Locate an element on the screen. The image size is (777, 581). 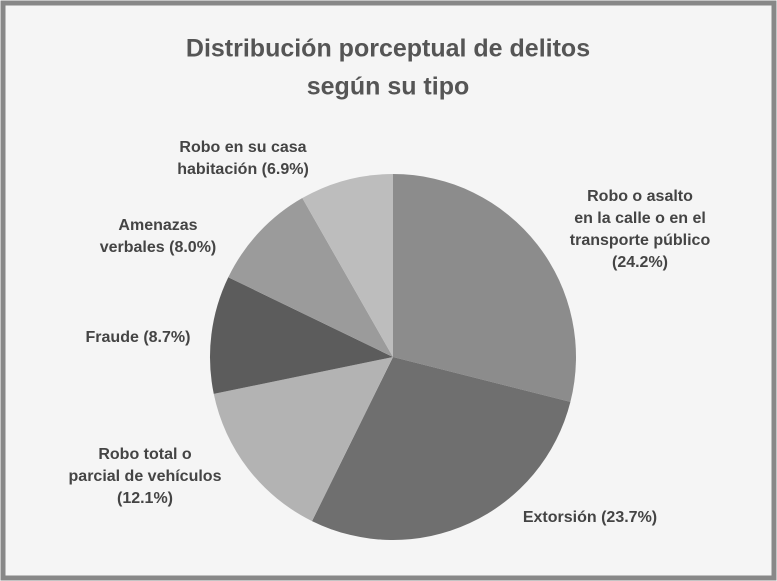
slice-label: verbales (8.0%) is located at coordinates (158, 247).